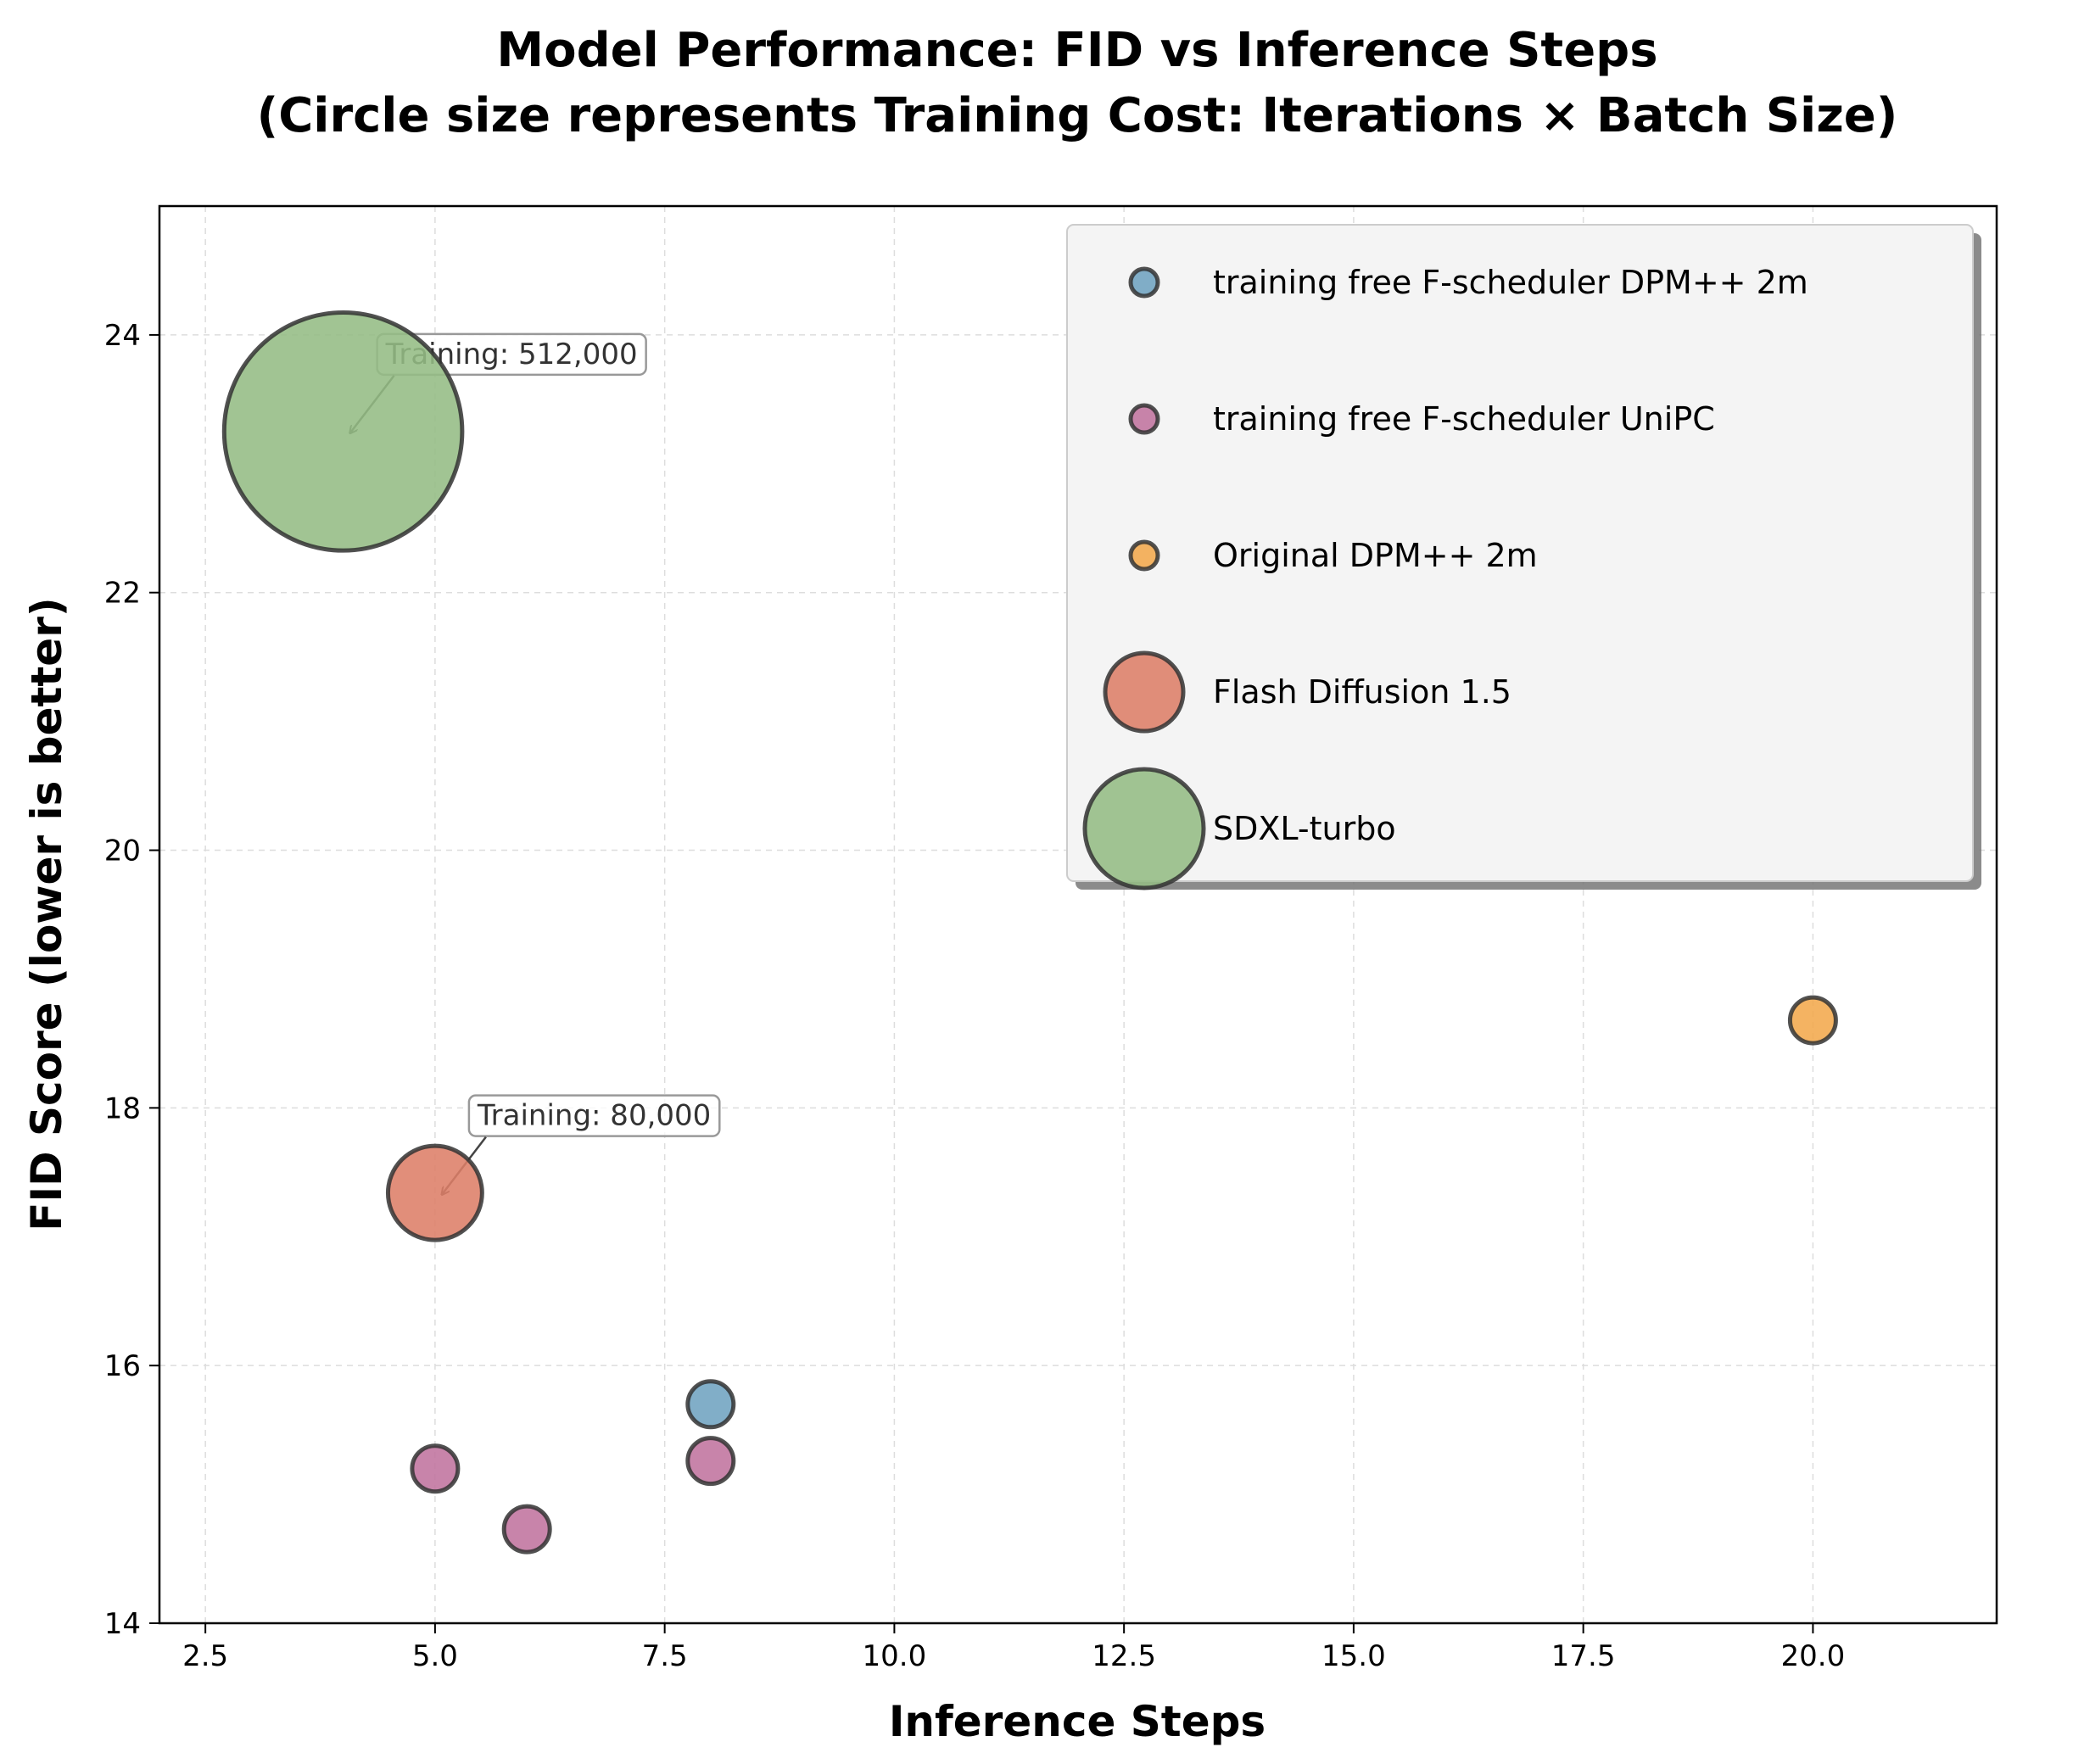 The width and height of the screenshot is (2073, 1764). Describe the element at coordinates (895, 1656) in the screenshot. I see `x-tick-label: 10.0` at that location.